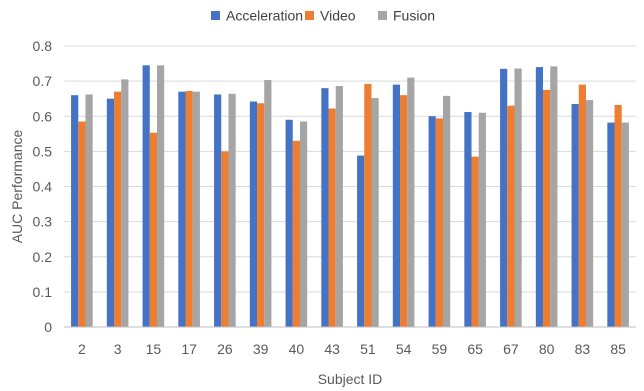 This screenshot has height=391, width=644. I want to click on y-tick-label: 0.2, so click(43, 257).